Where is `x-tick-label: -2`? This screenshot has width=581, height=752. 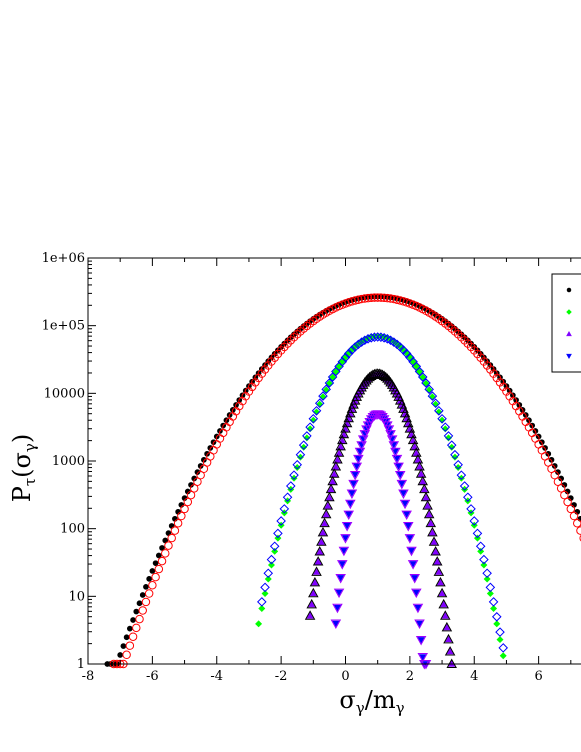 x-tick-label: -2 is located at coordinates (281, 676).